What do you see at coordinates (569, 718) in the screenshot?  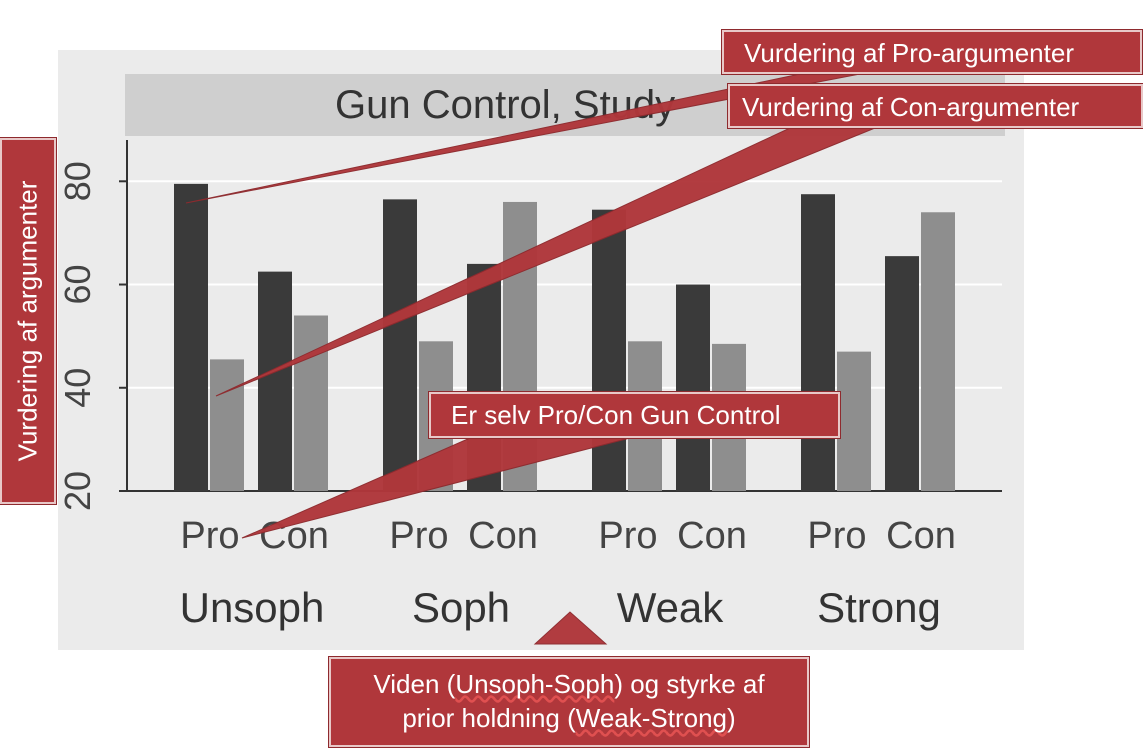 I see `bottom-callout-line-2: prior holdning (Weak-Strong)` at bounding box center [569, 718].